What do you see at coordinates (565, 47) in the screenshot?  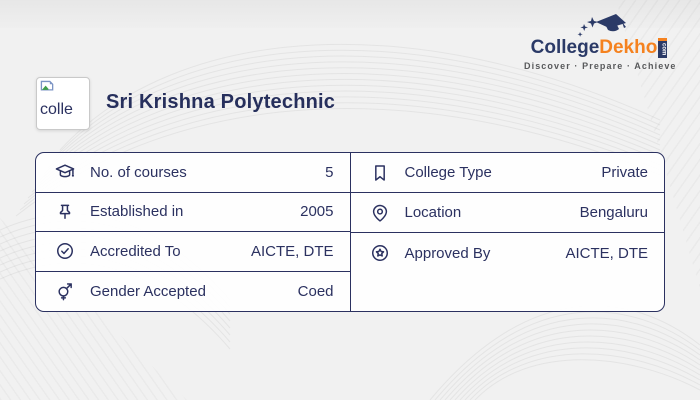 I see `logo-text-college: College` at bounding box center [565, 47].